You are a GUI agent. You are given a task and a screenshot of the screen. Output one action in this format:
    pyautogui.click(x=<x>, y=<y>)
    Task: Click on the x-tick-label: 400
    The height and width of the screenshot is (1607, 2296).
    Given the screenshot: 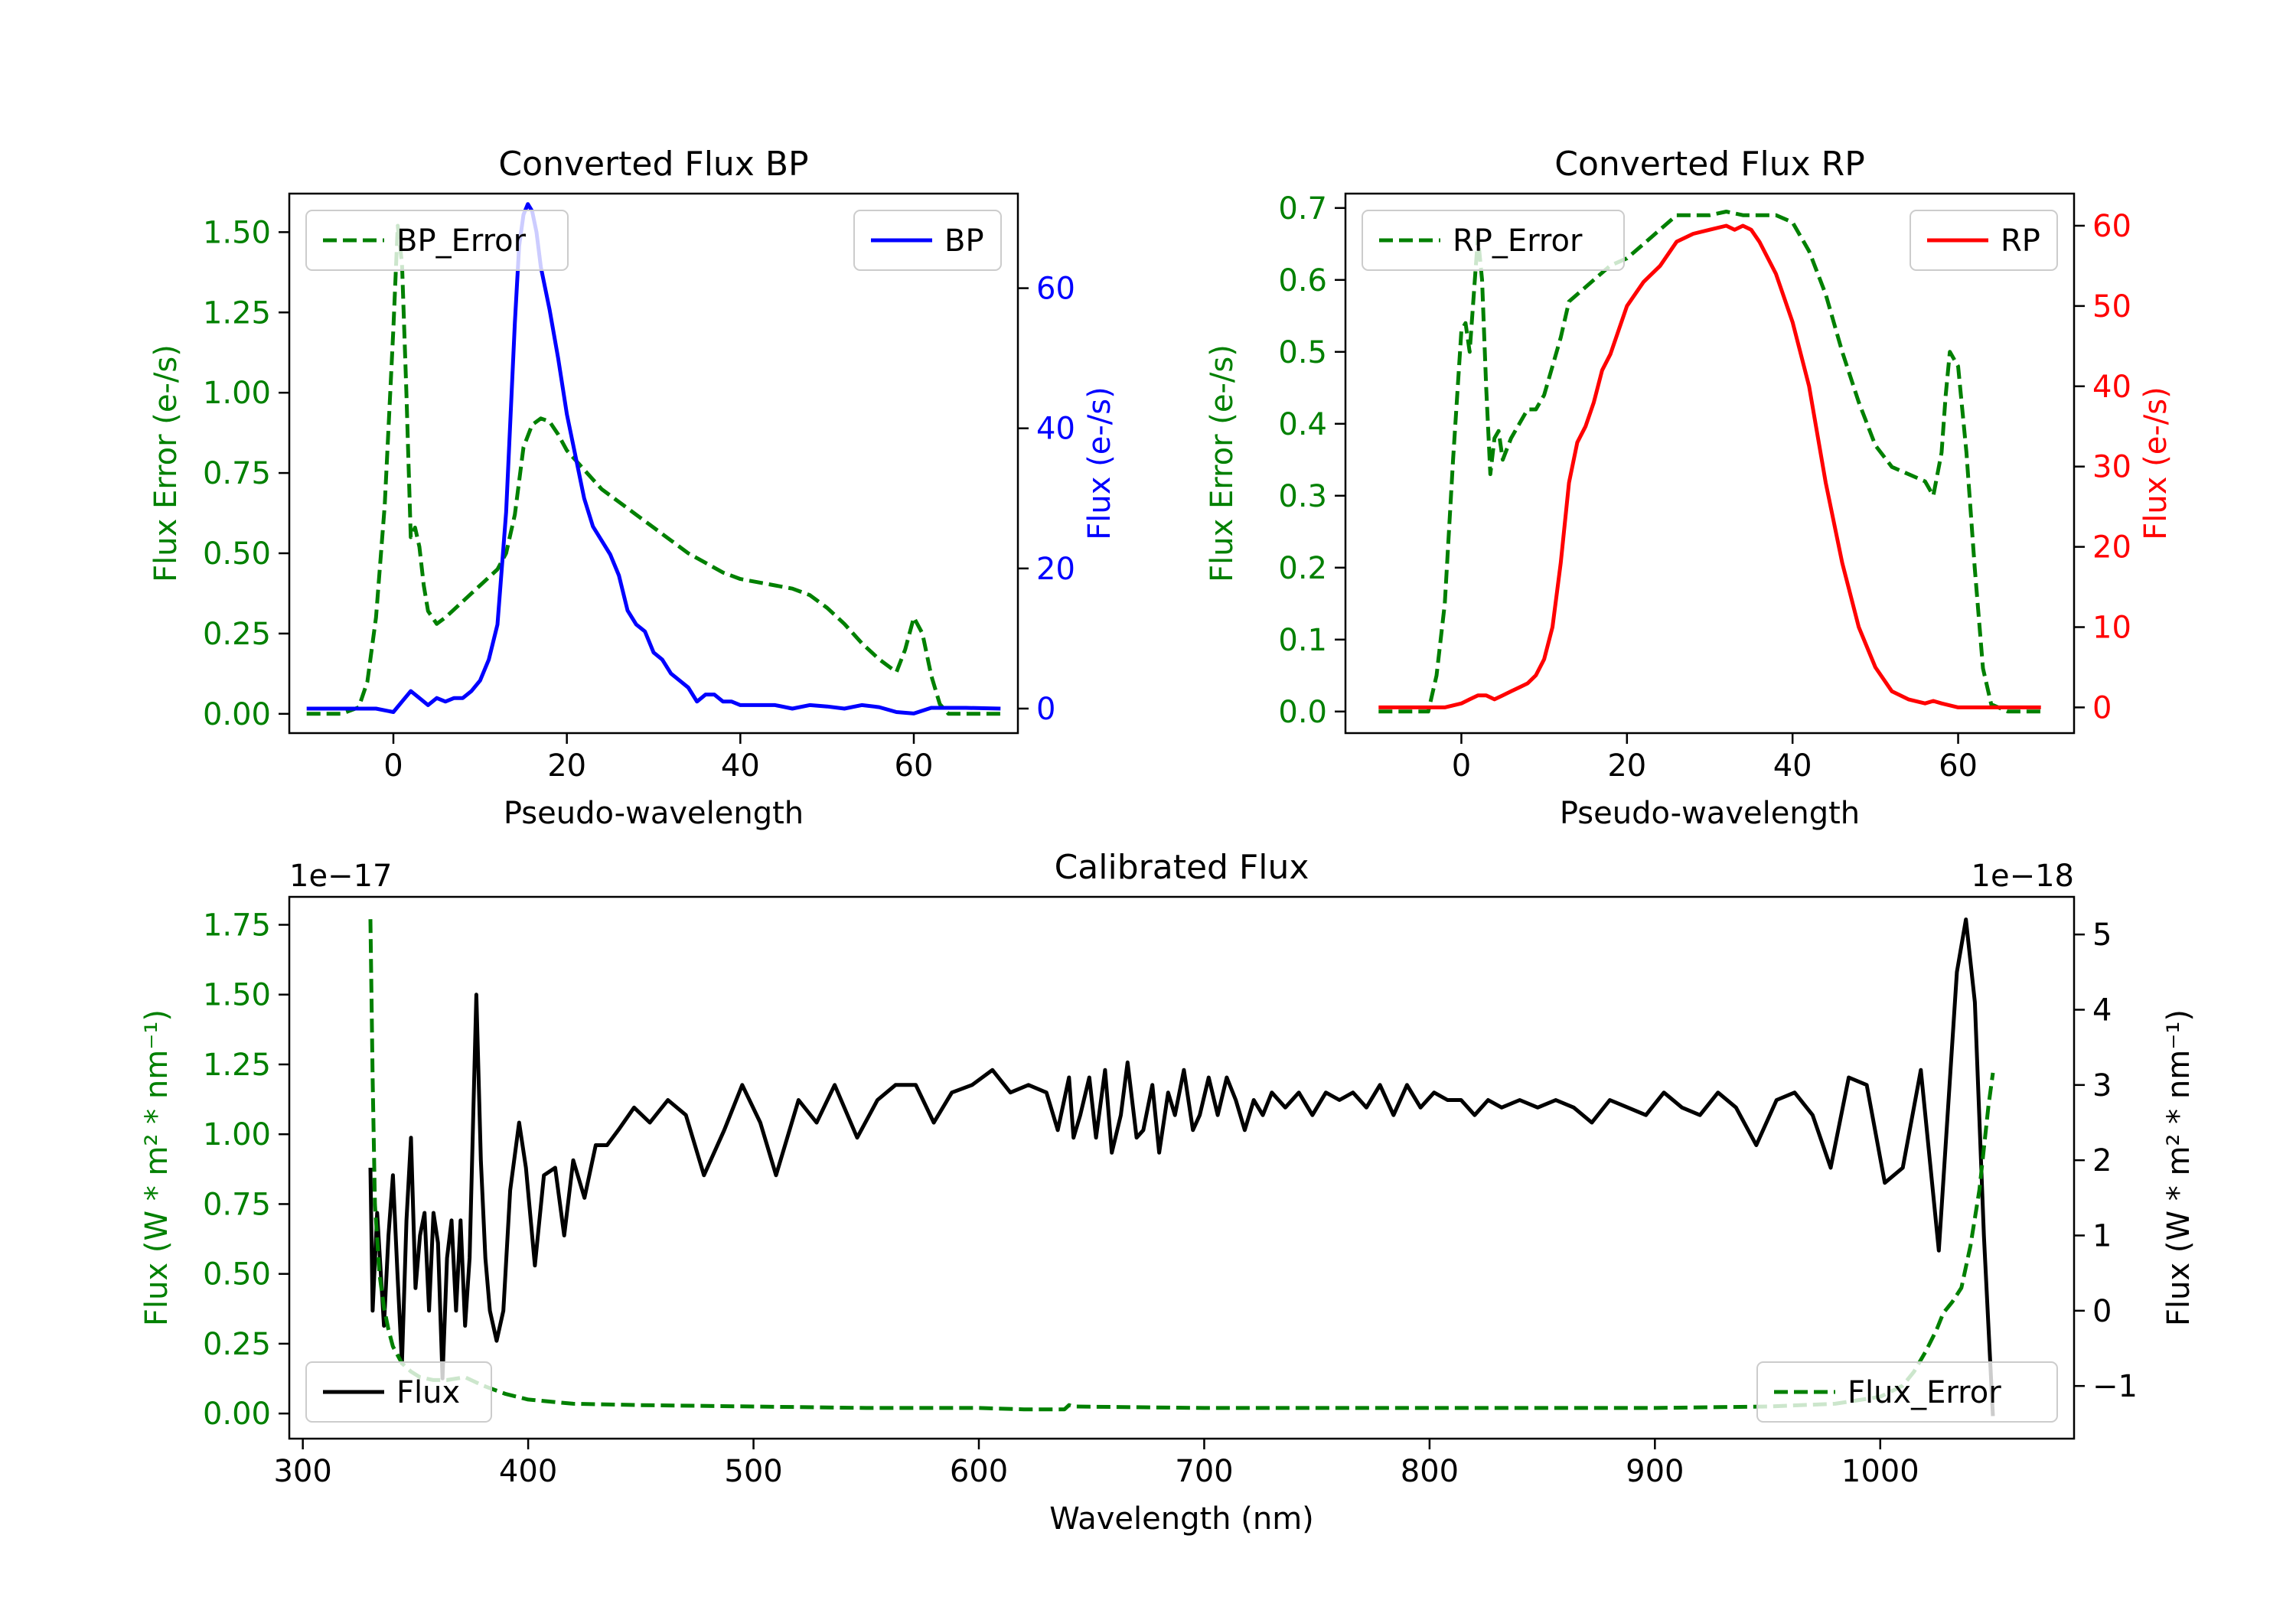 What is the action you would take?
    pyautogui.click(x=528, y=1471)
    